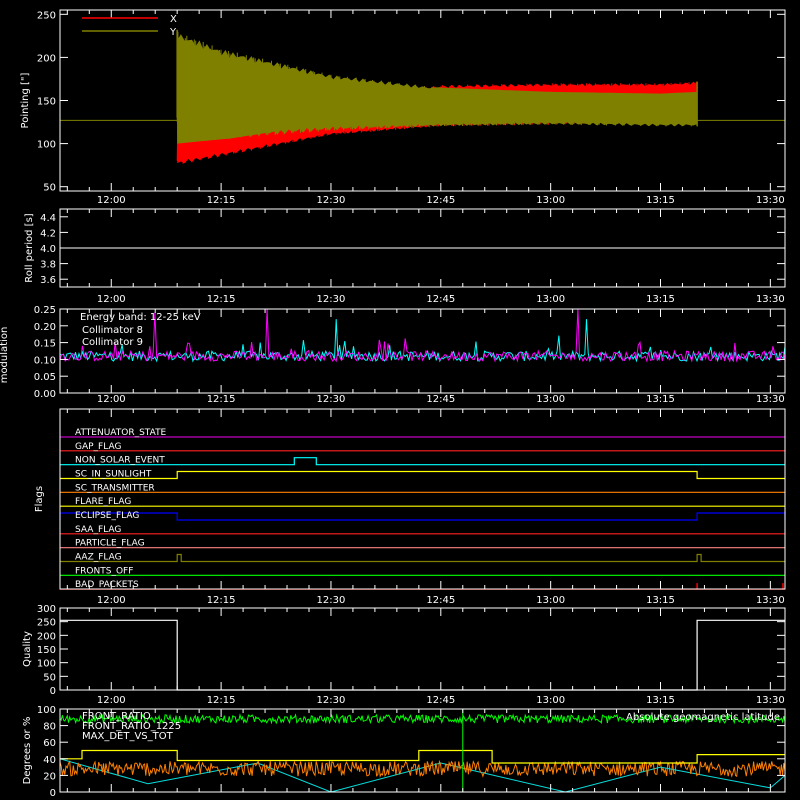  What do you see at coordinates (422, 756) in the screenshot?
I see `ratios-front-ratio` at bounding box center [422, 756].